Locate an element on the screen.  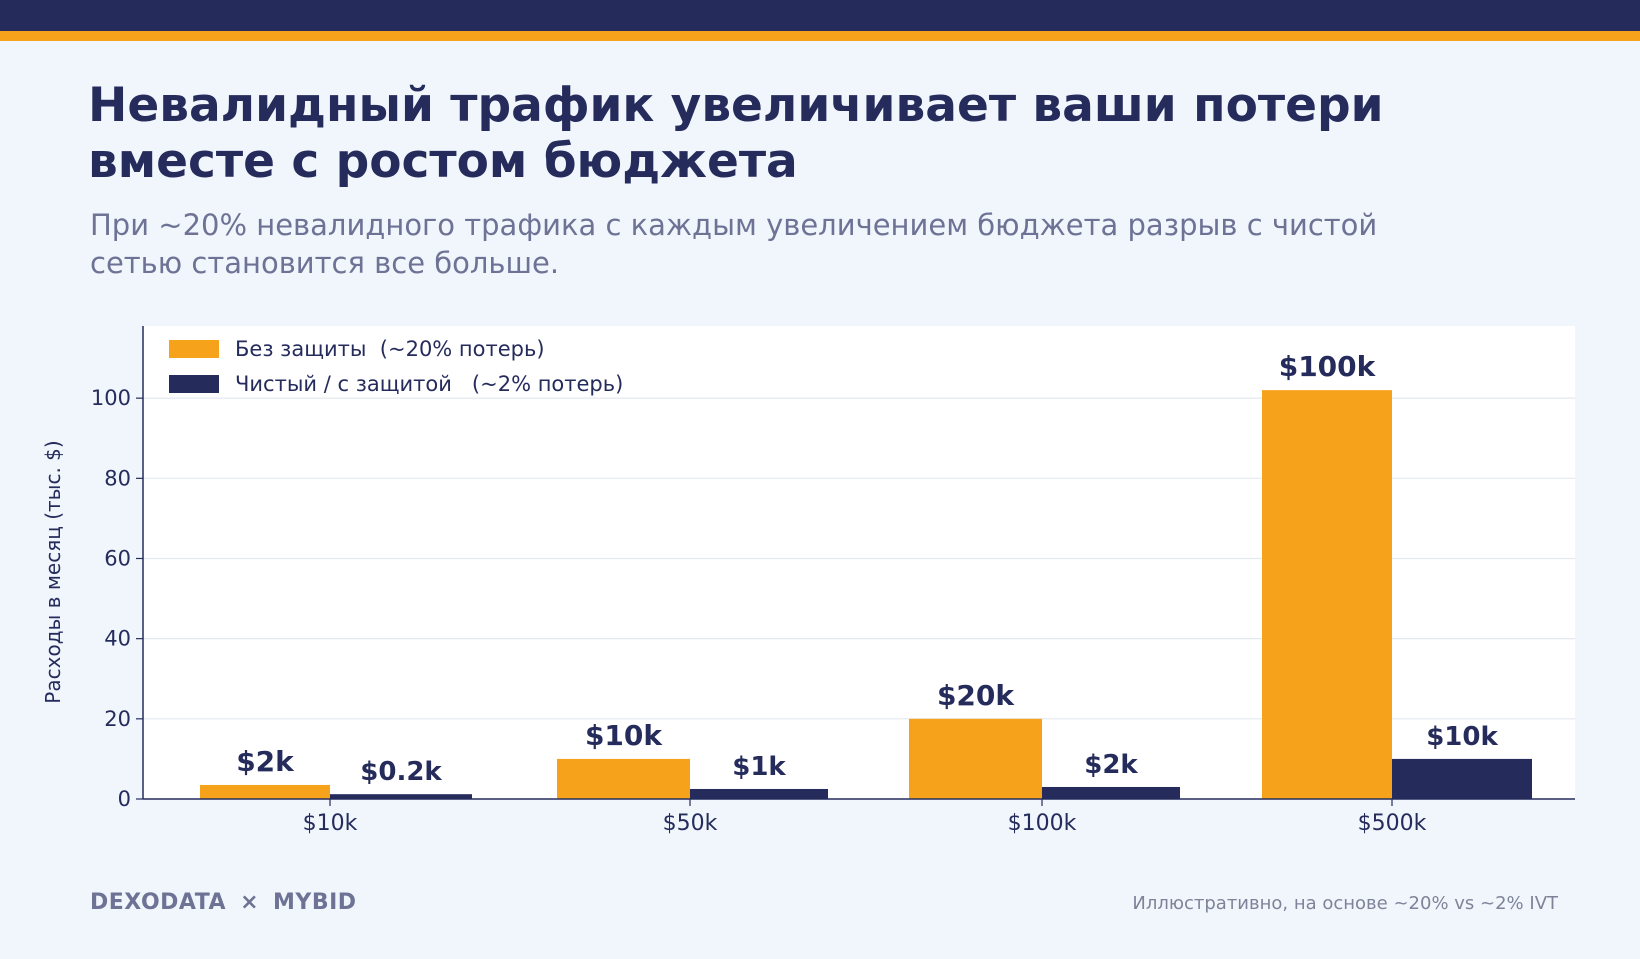
bar-label-clean: $1k is located at coordinates (759, 767).